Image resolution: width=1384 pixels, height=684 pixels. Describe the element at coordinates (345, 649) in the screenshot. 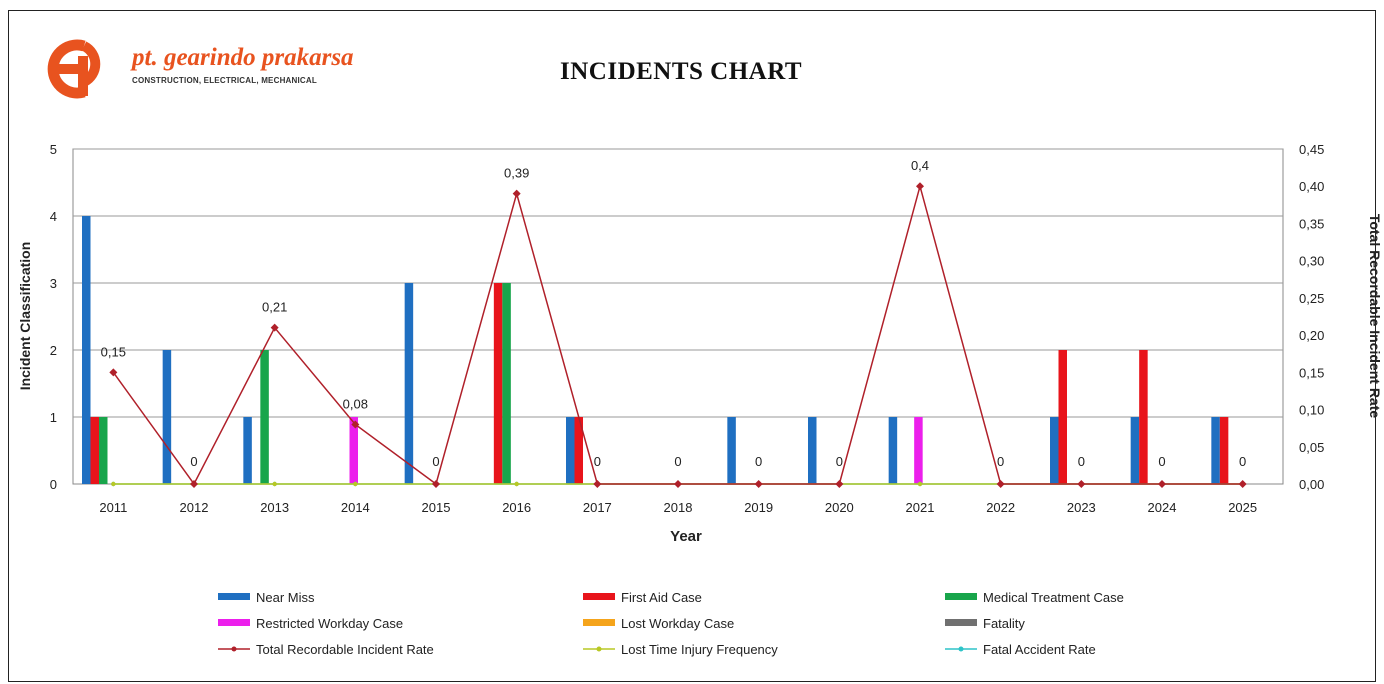

I see `legend-label-total-recordable-incident-rate: Total Recordable Incident Rate` at that location.